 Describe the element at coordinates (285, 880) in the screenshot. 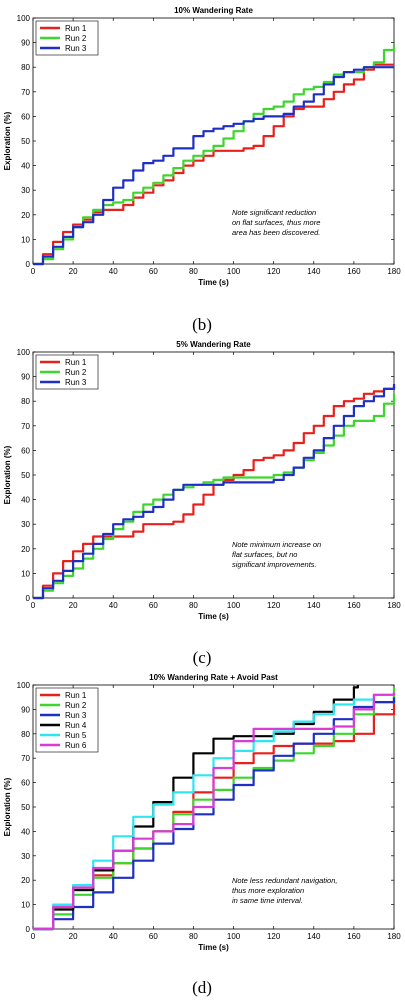

I see `note-line-1: Note less redundant navigation,` at that location.